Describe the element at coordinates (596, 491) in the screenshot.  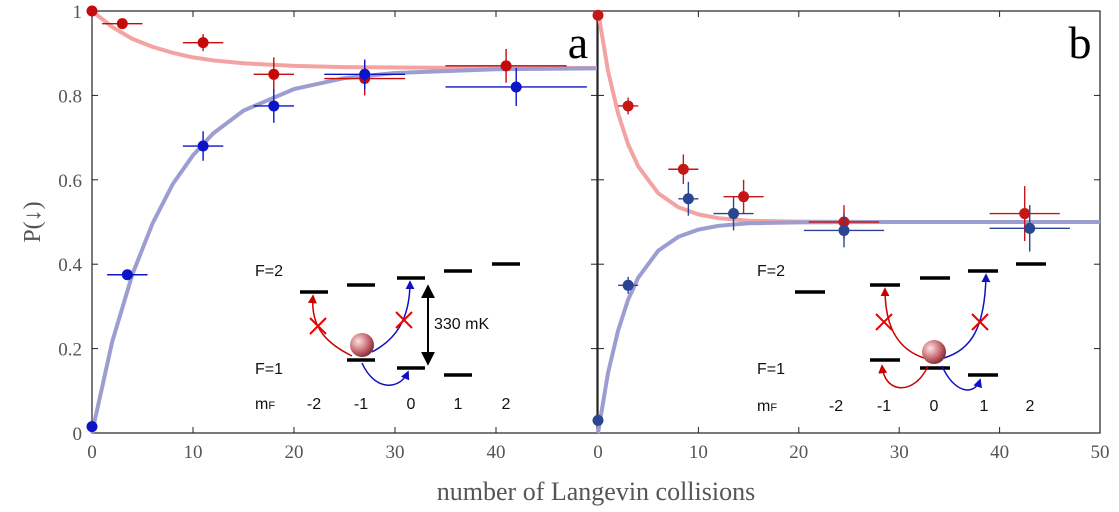
I see `x-axis-label: number of Langevin collisions` at that location.